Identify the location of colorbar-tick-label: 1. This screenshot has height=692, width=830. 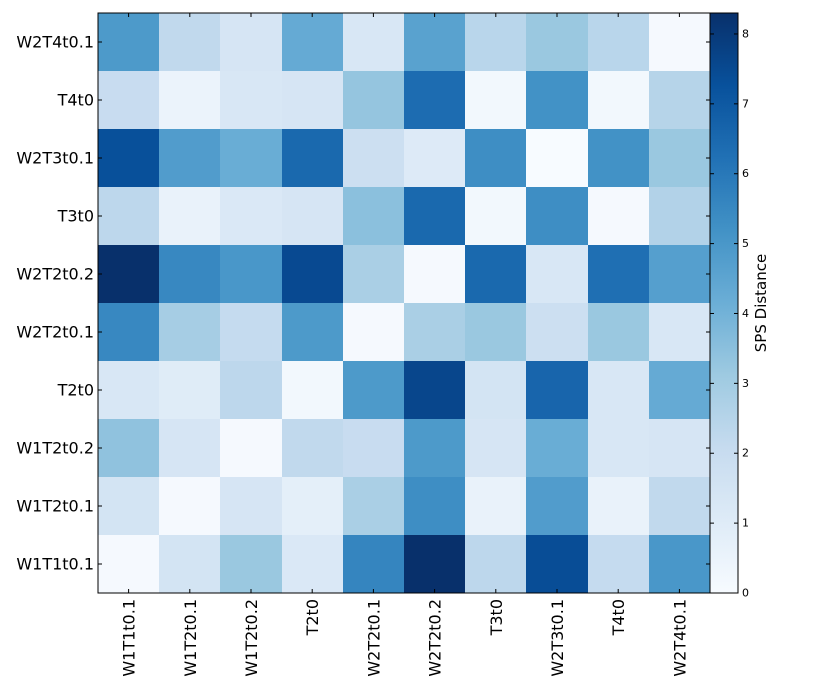
(745, 523).